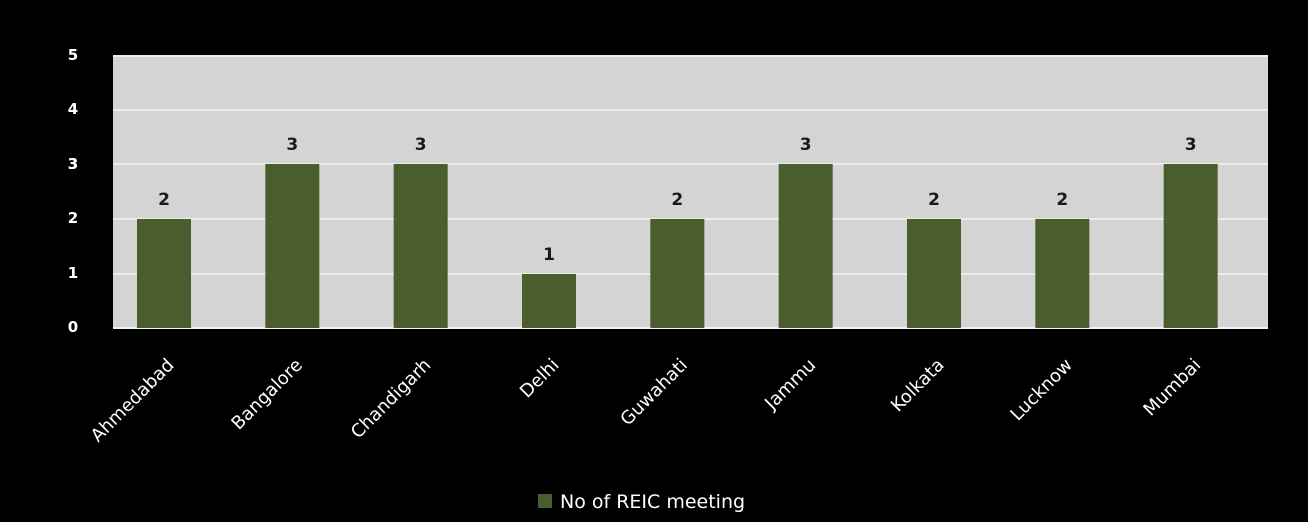  What do you see at coordinates (653, 392) in the screenshot?
I see `x-category-label: Guwahati` at bounding box center [653, 392].